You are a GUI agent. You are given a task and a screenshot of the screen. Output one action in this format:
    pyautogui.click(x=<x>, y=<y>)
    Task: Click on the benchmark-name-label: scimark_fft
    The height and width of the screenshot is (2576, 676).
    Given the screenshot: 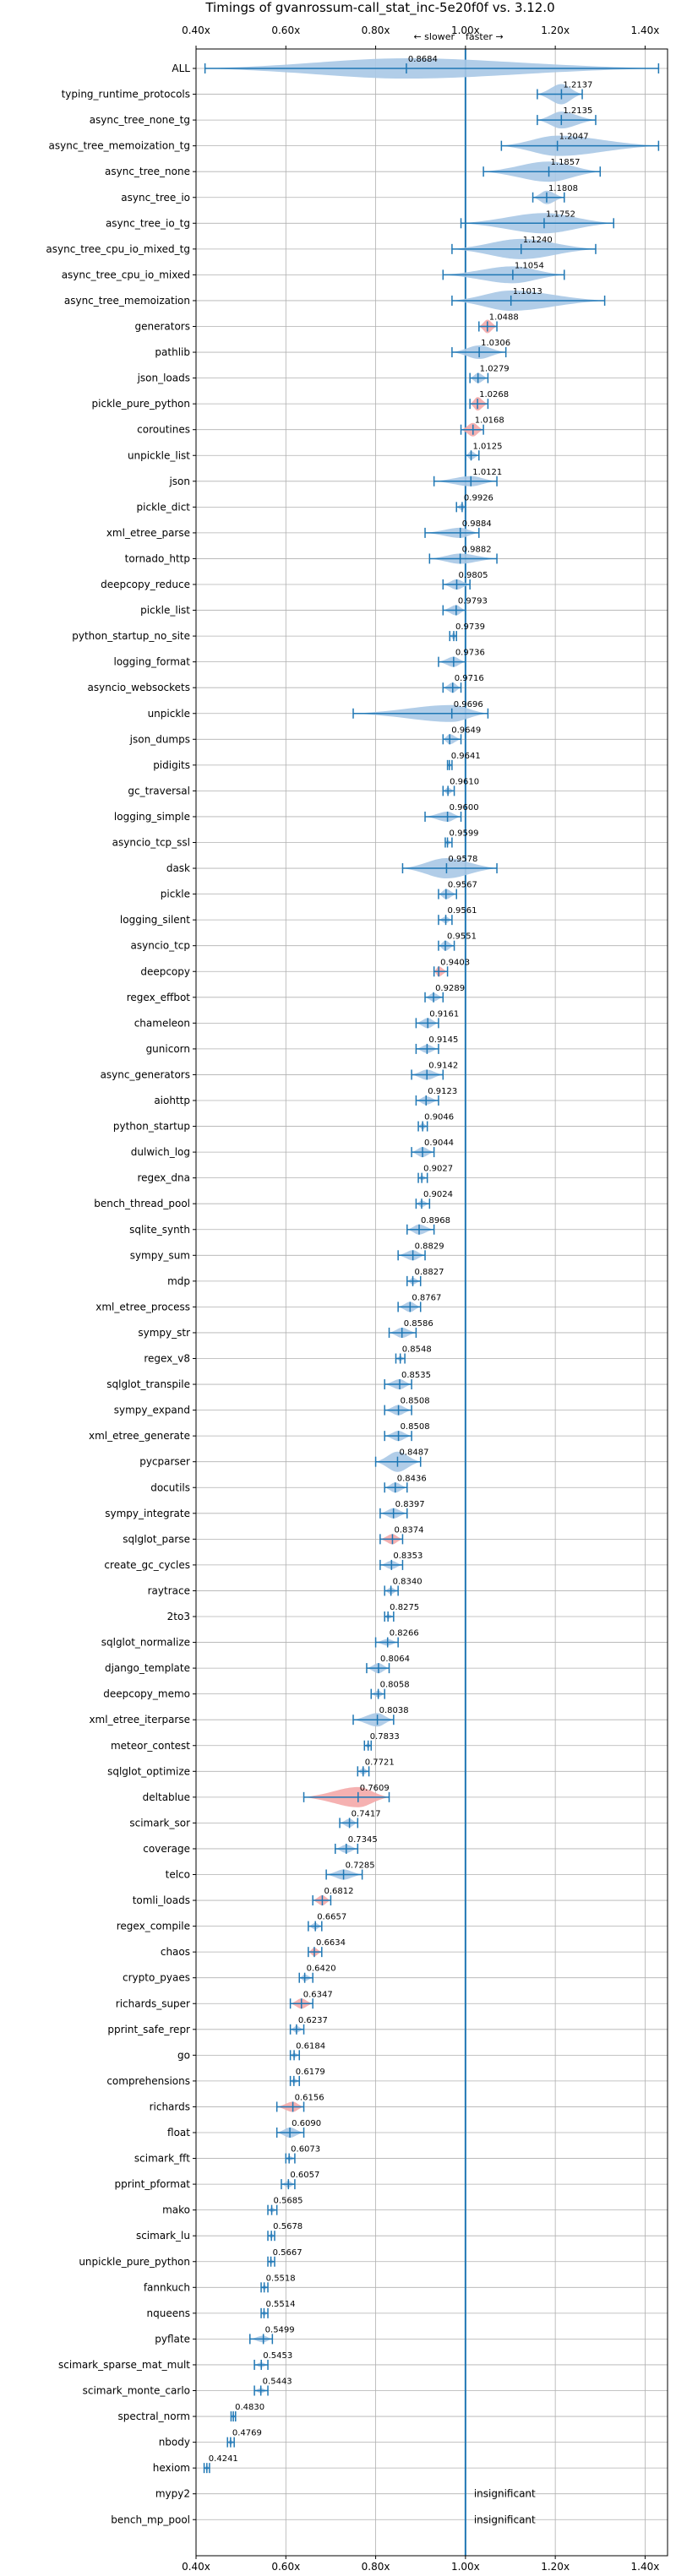 What is the action you would take?
    pyautogui.click(x=162, y=2159)
    